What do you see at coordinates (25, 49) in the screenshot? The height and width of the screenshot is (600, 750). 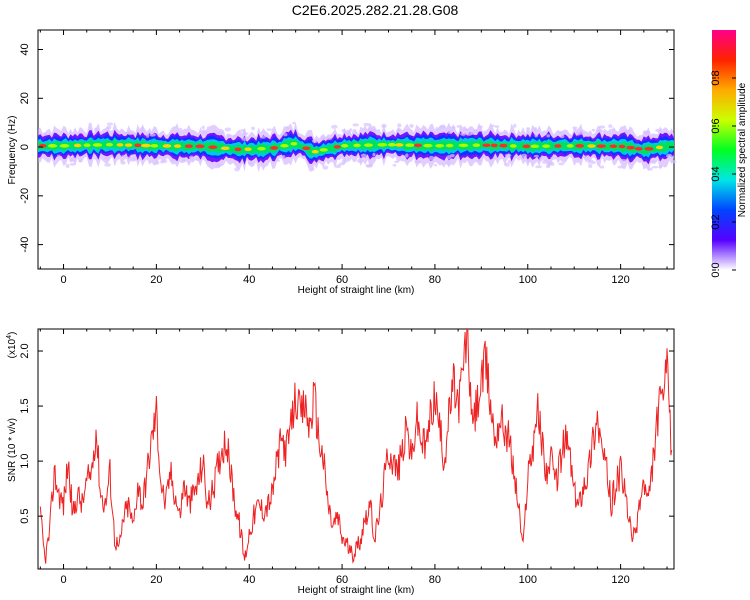 I see `y-tick-label: 40` at bounding box center [25, 49].